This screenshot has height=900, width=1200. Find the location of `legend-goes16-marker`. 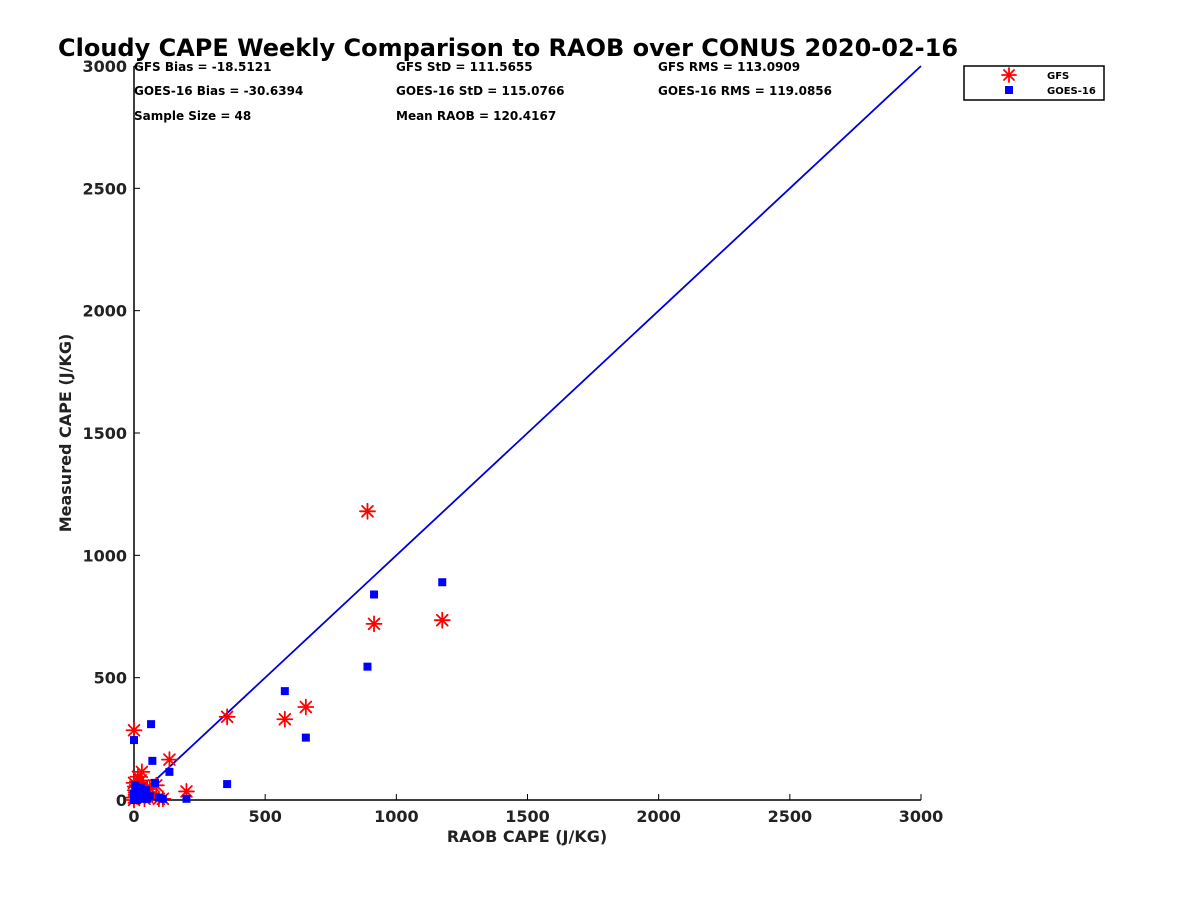

legend-goes16-marker is located at coordinates (1009, 90).